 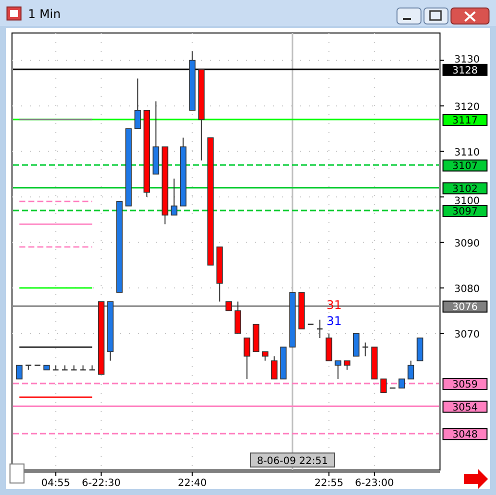 I want to click on x-tick-label: 6-22:30, so click(x=101, y=483).